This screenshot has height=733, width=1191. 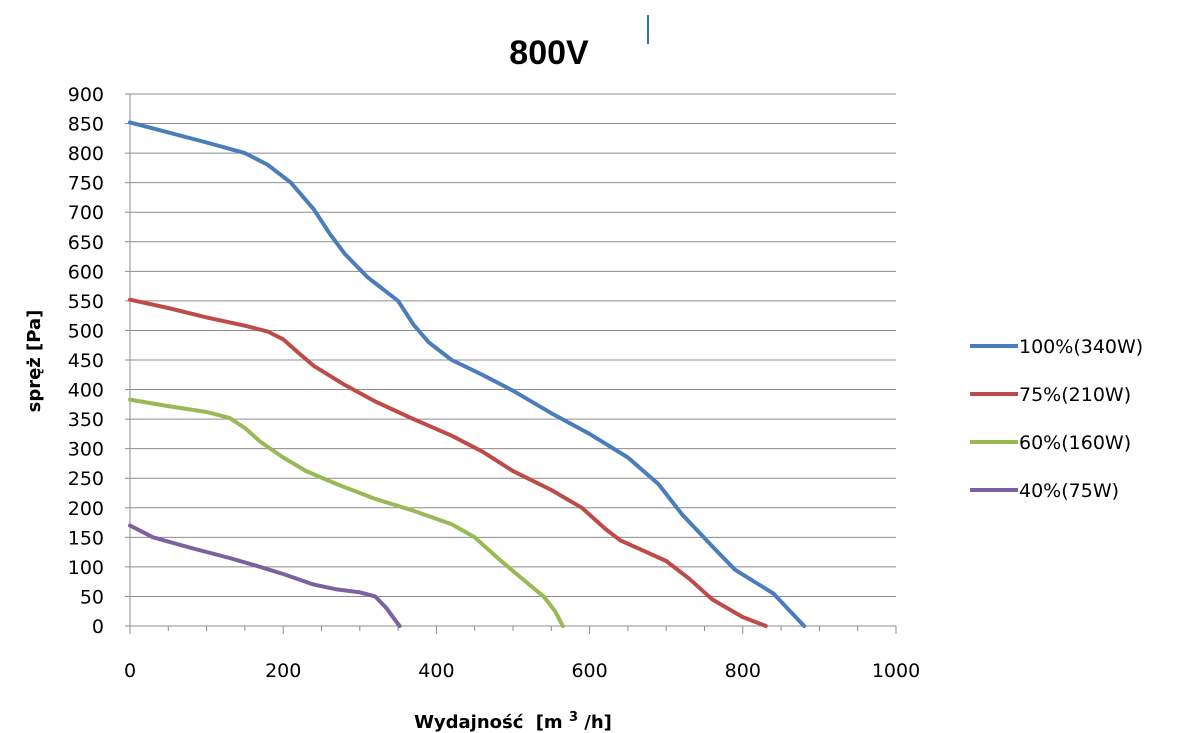 What do you see at coordinates (86, 538) in the screenshot?
I see `y-tick-label-150: 150` at bounding box center [86, 538].